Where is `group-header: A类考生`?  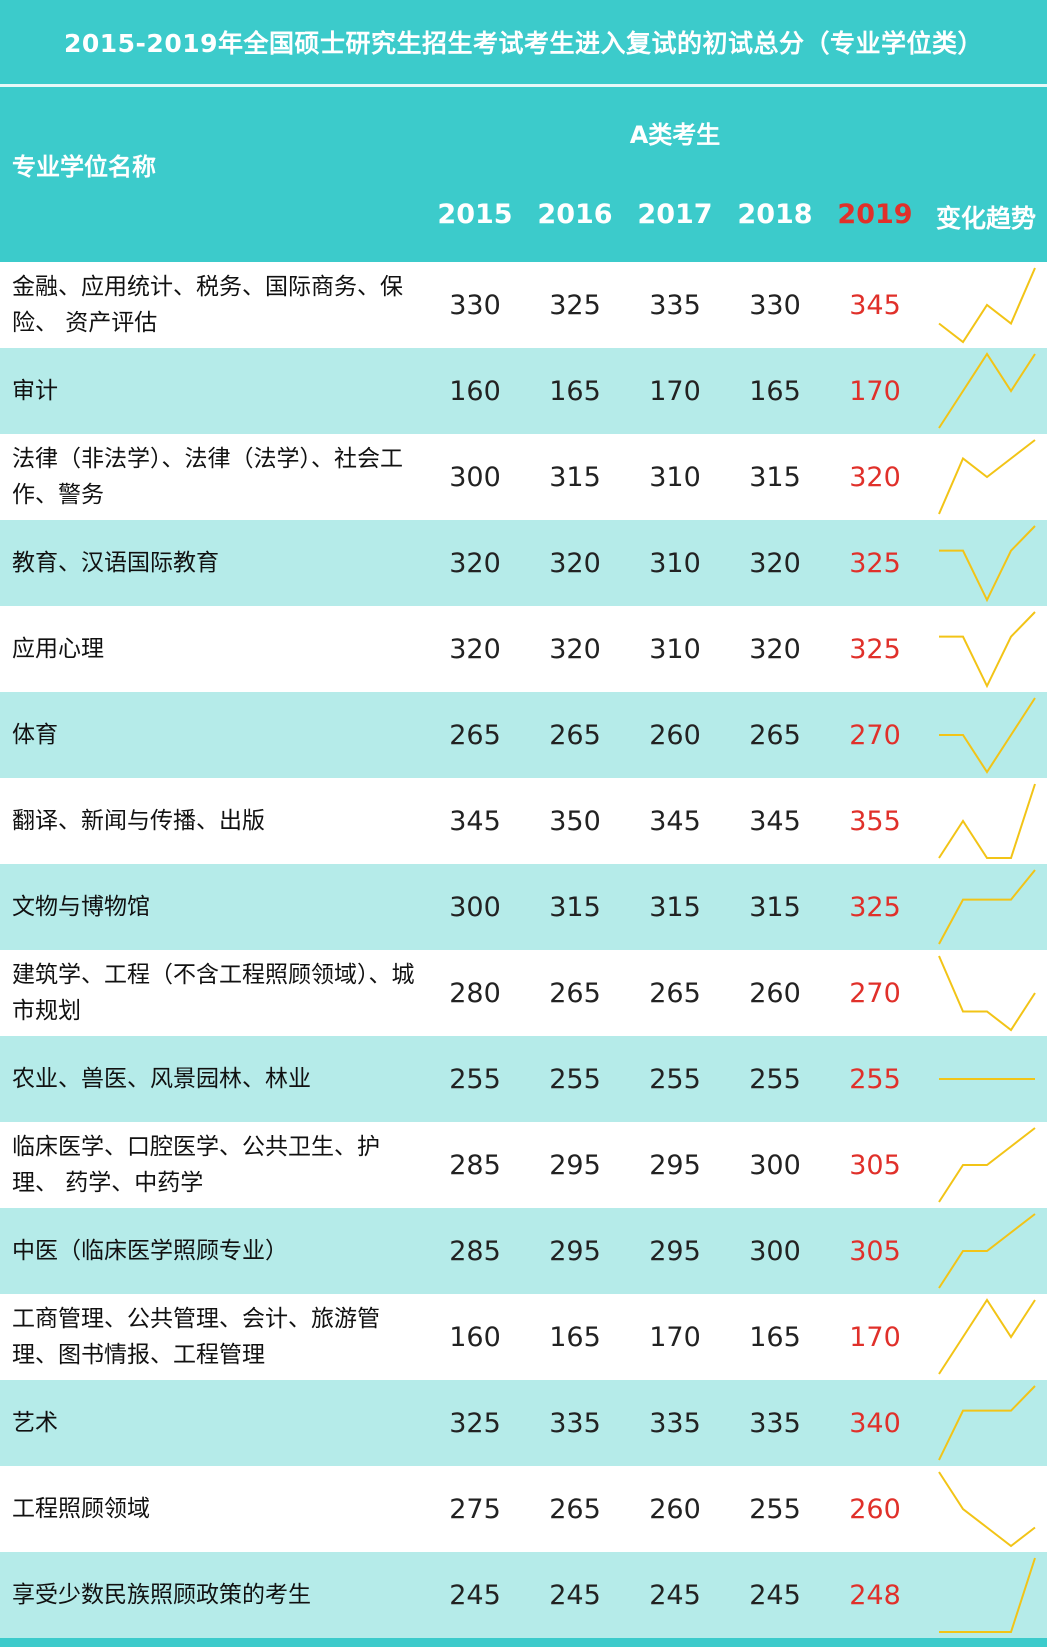
group-header: A类考生 is located at coordinates (675, 135).